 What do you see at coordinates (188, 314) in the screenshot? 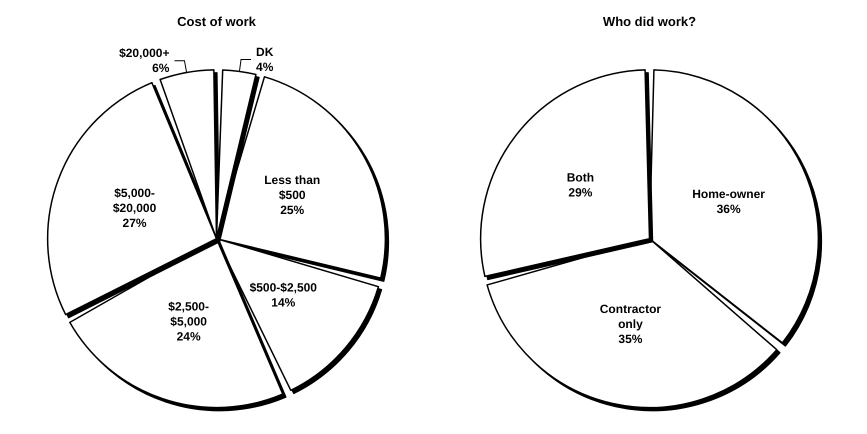
I see `slice-label: $2,500-$5,000` at bounding box center [188, 314].